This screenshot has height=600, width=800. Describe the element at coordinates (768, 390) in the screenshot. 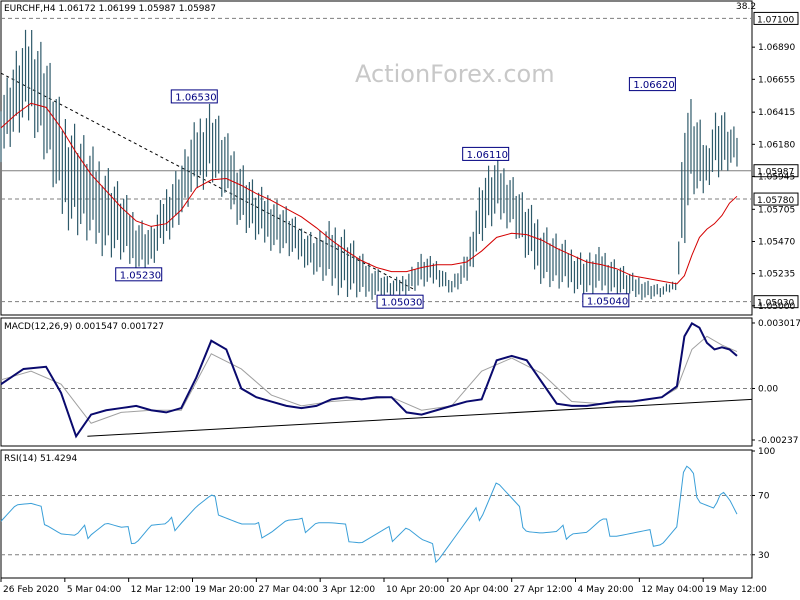

I see `macd-ytick-label: 0.00` at that location.